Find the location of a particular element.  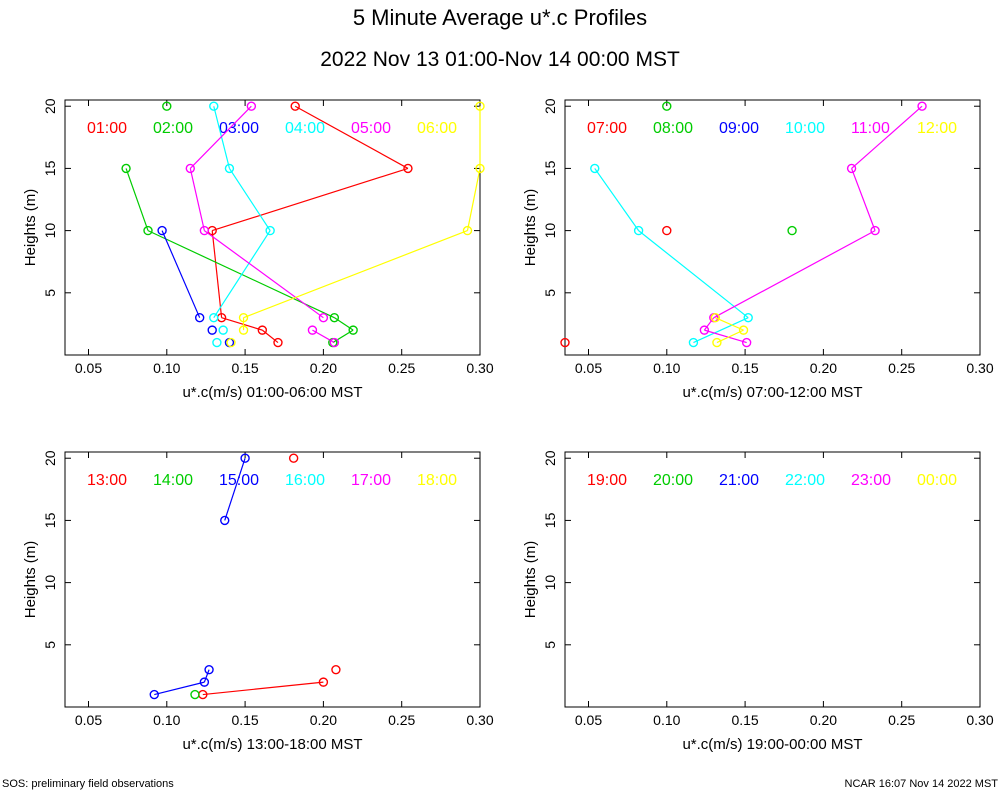

y-tick-label: 15 is located at coordinates (50, 520).